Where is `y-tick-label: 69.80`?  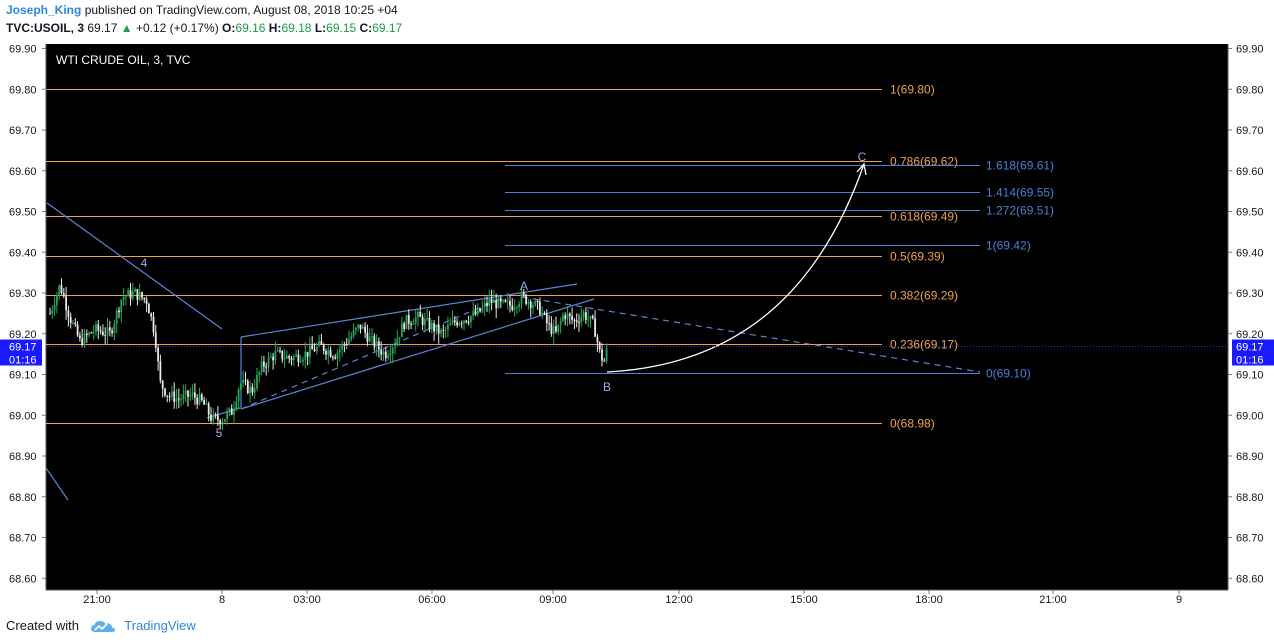 y-tick-label: 69.80 is located at coordinates (1250, 90).